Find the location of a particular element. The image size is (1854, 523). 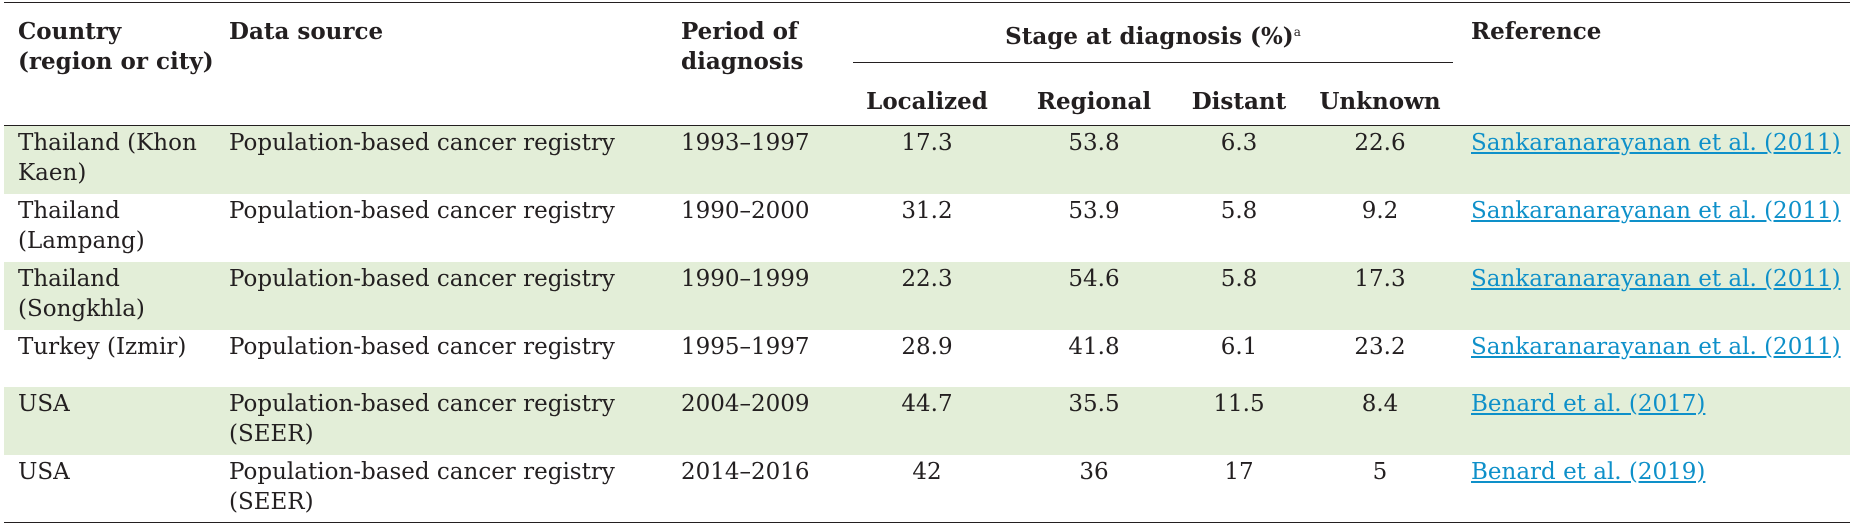

cell-localized: 31.2 is located at coordinates (927, 210).